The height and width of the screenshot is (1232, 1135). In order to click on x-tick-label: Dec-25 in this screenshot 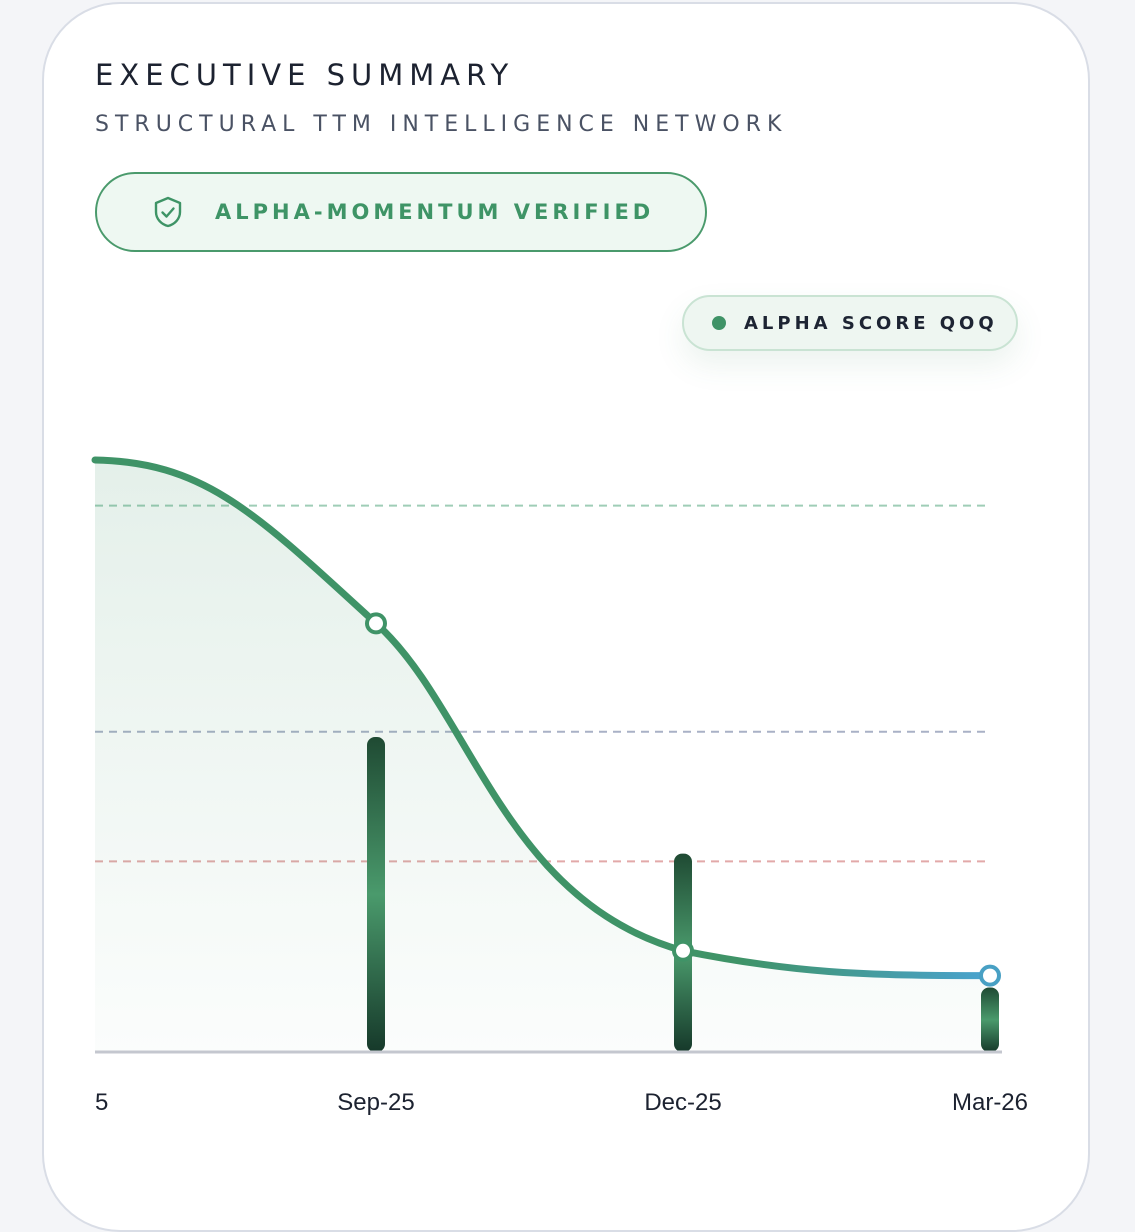, I will do `click(682, 1102)`.